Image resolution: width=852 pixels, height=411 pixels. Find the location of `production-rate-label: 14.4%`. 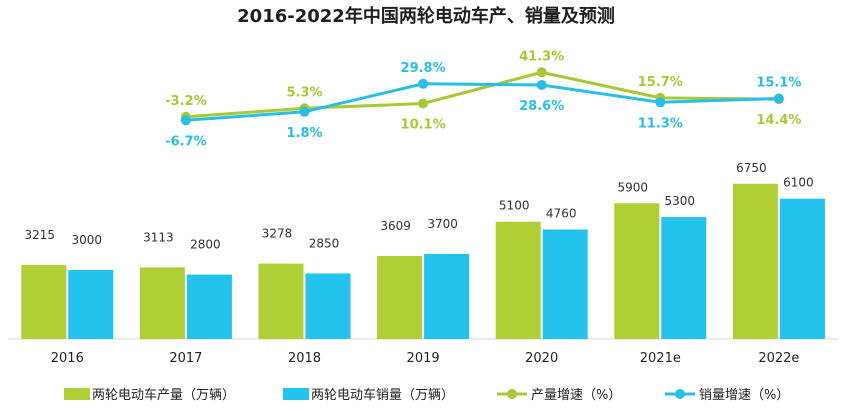

production-rate-label: 14.4% is located at coordinates (778, 120).